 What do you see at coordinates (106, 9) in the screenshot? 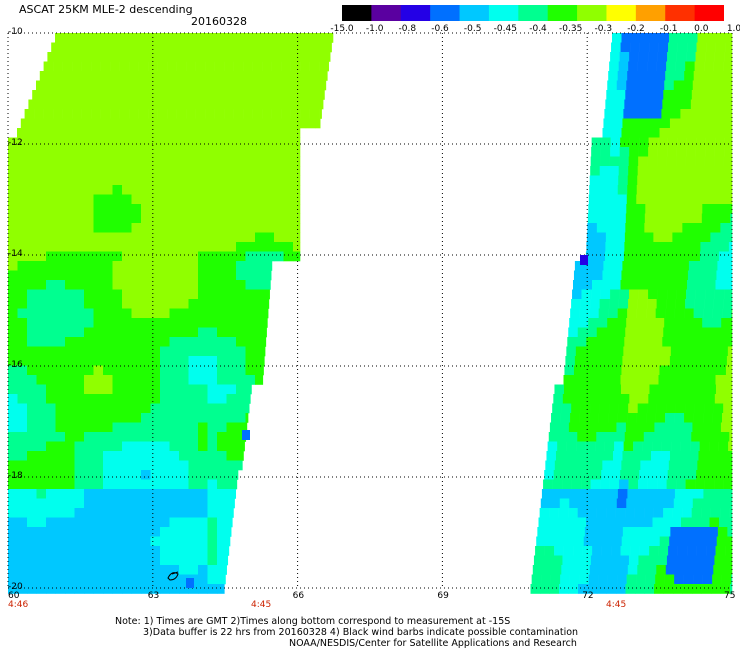
I see `map-title: ASCAT 25KM MLE-2 descending` at bounding box center [106, 9].